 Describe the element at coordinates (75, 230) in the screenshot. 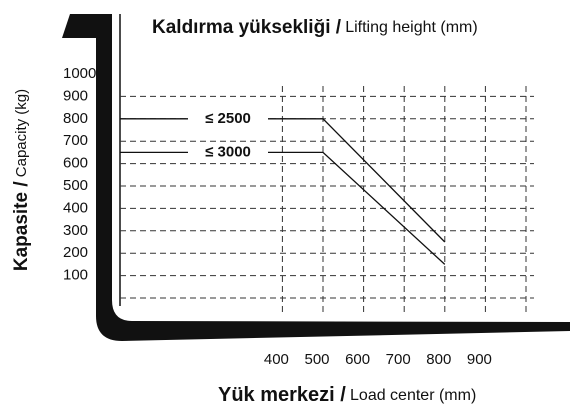

I see `y-tick-label: 300` at that location.